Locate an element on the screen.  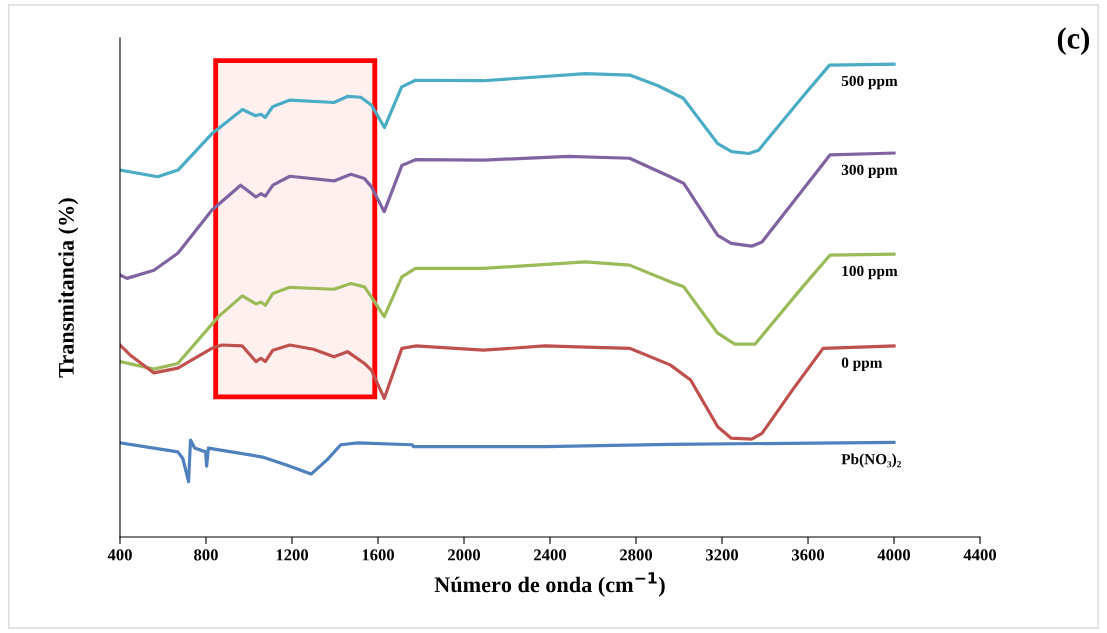
x-tick-label: 2000 is located at coordinates (464, 555).